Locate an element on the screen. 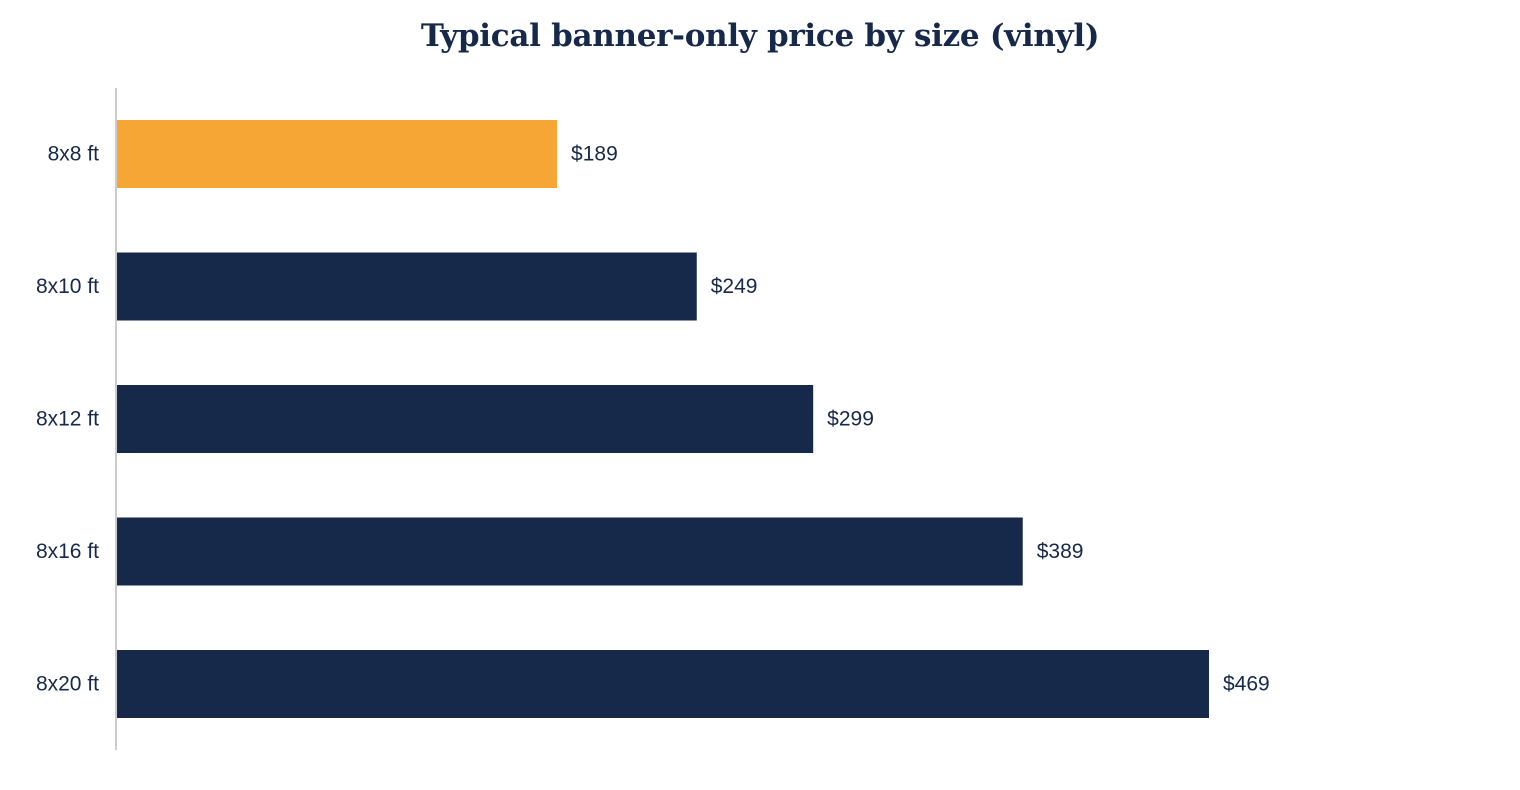 This screenshot has height=790, width=1520. value-label-8x10-ft: $249 is located at coordinates (734, 286).